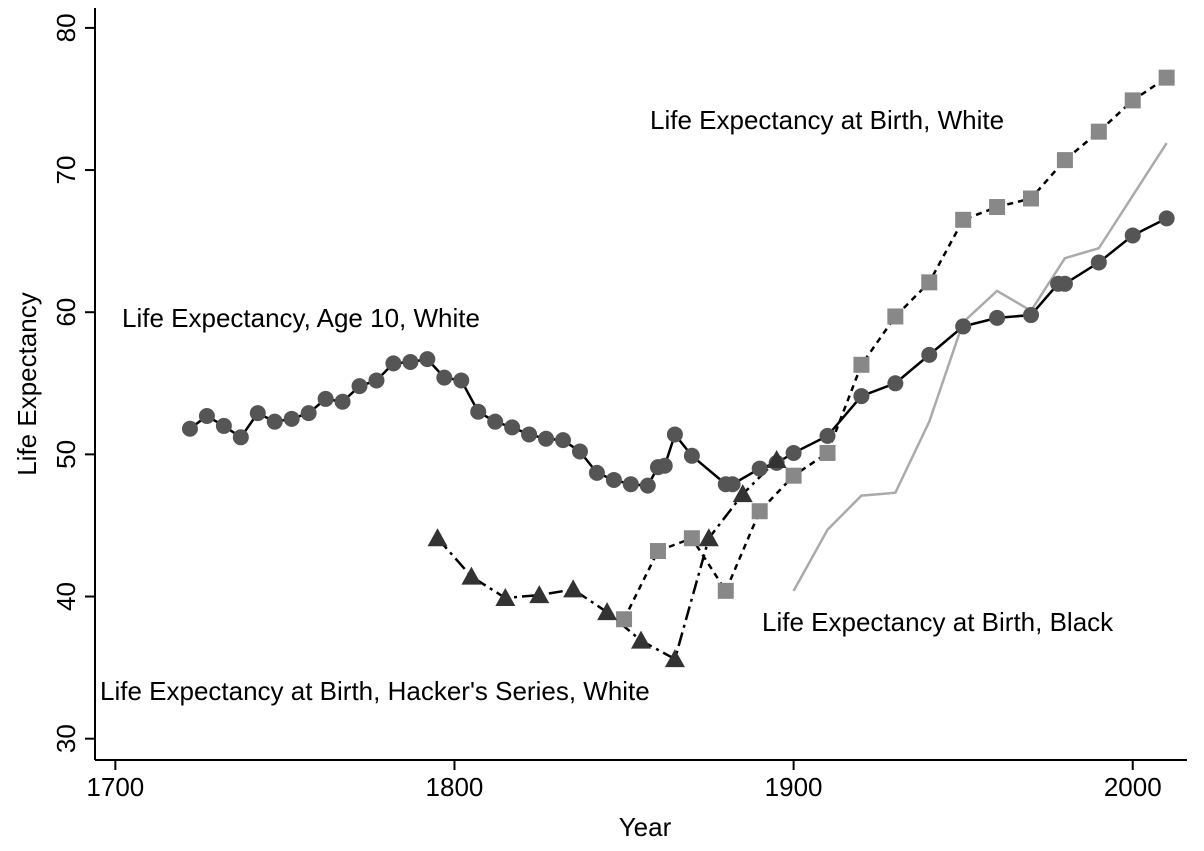 This screenshot has width=1204, height=851. What do you see at coordinates (1133, 787) in the screenshot?
I see `x-tick-label: 2000` at bounding box center [1133, 787].